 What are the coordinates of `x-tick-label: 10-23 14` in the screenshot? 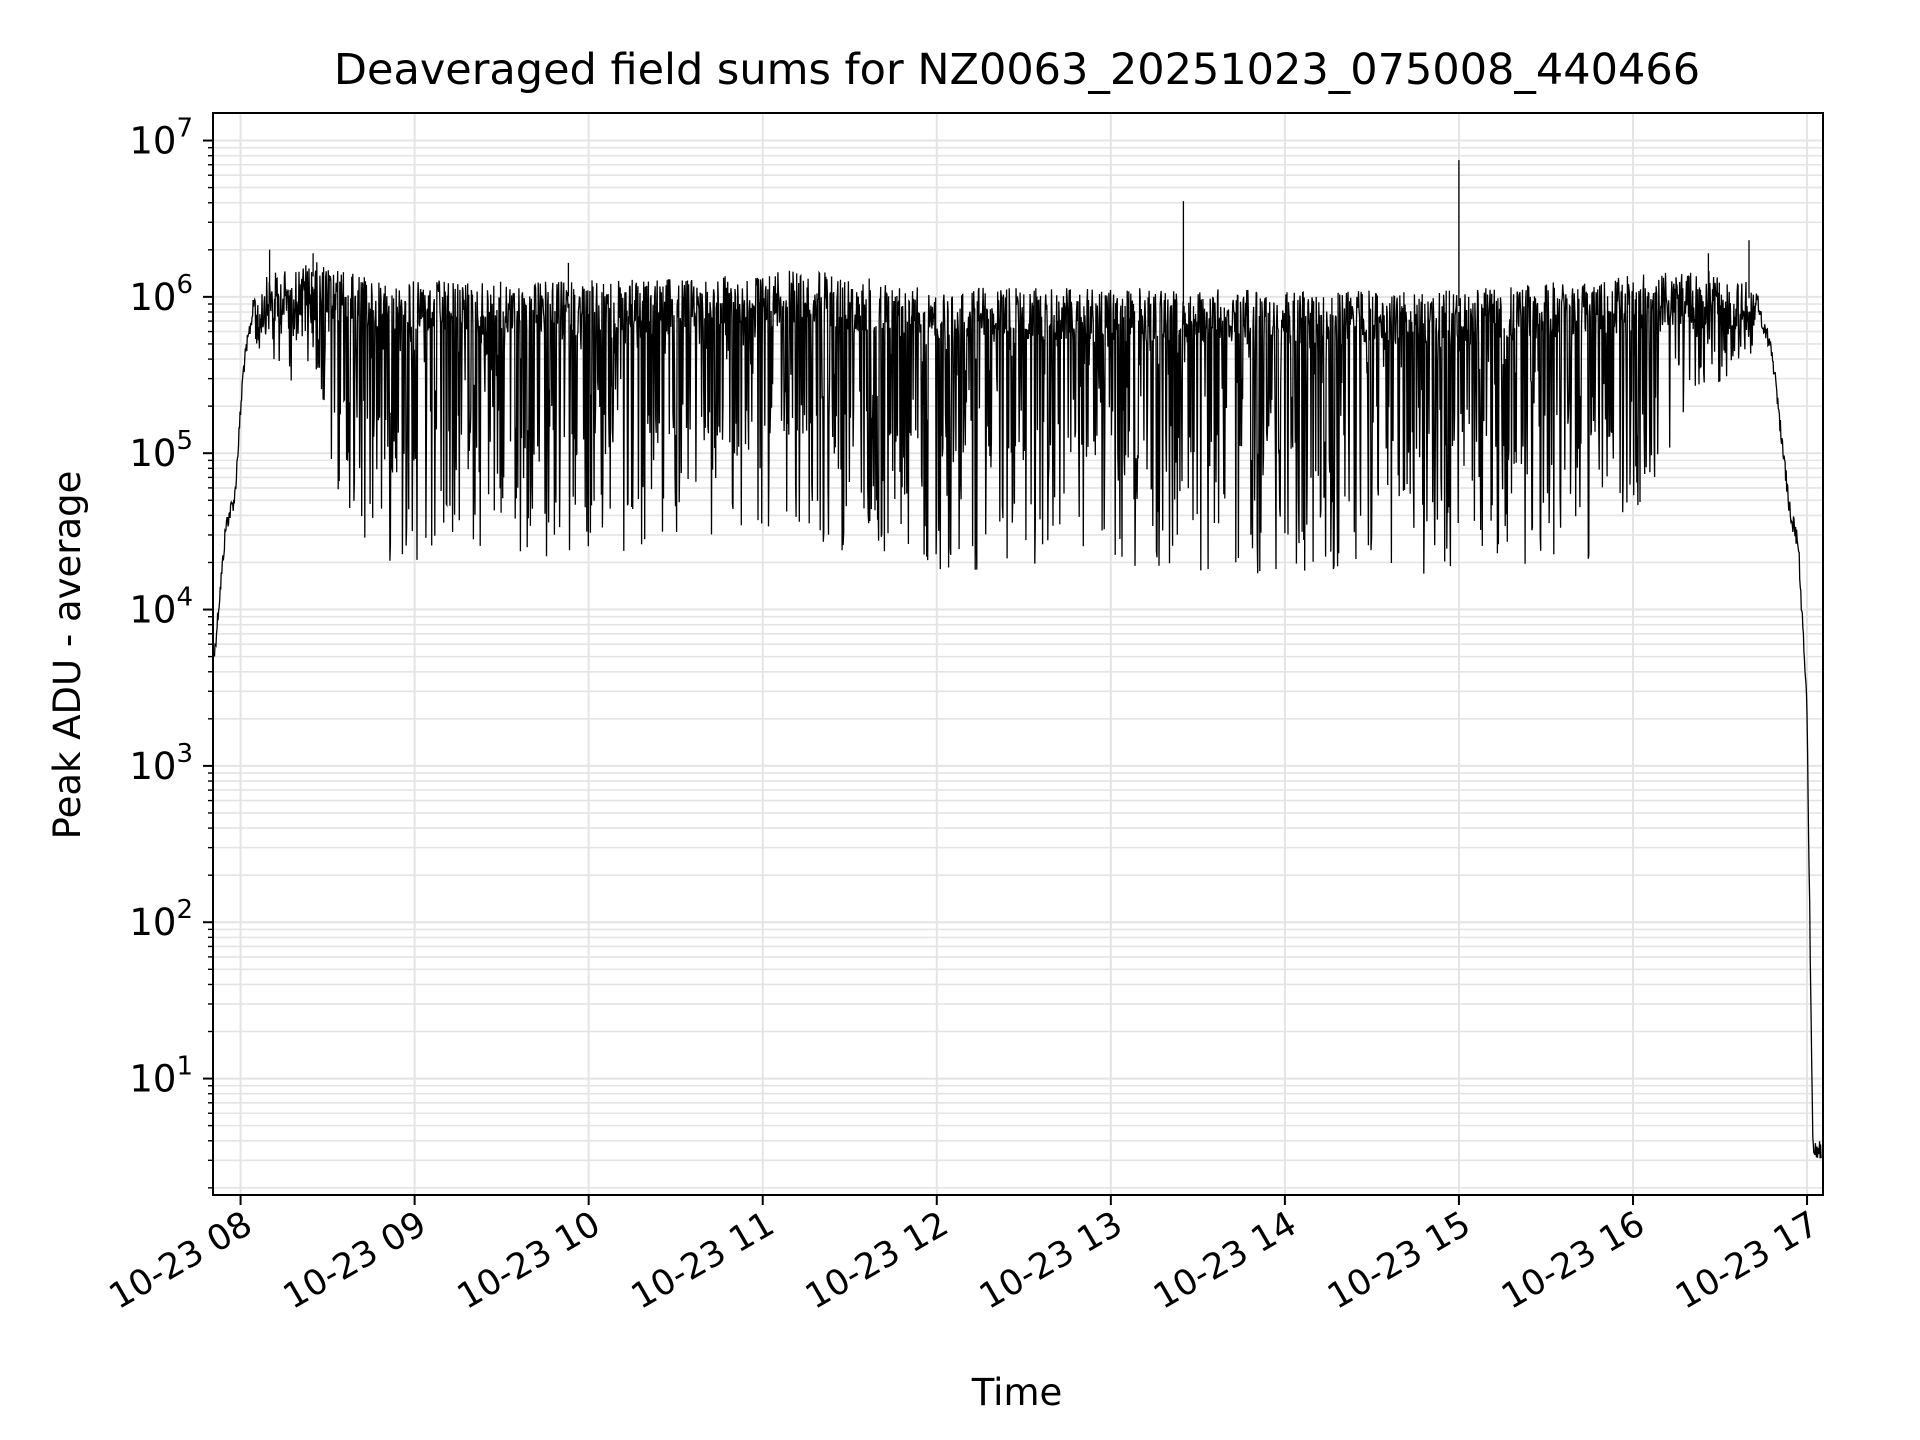 It's located at (1225, 1260).